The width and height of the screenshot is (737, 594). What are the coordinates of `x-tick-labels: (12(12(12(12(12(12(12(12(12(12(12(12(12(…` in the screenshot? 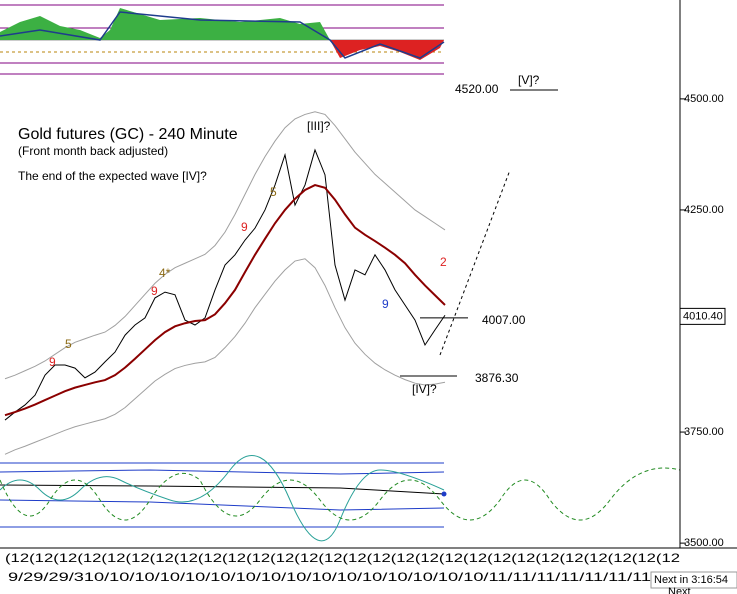 It's located at (342, 558).